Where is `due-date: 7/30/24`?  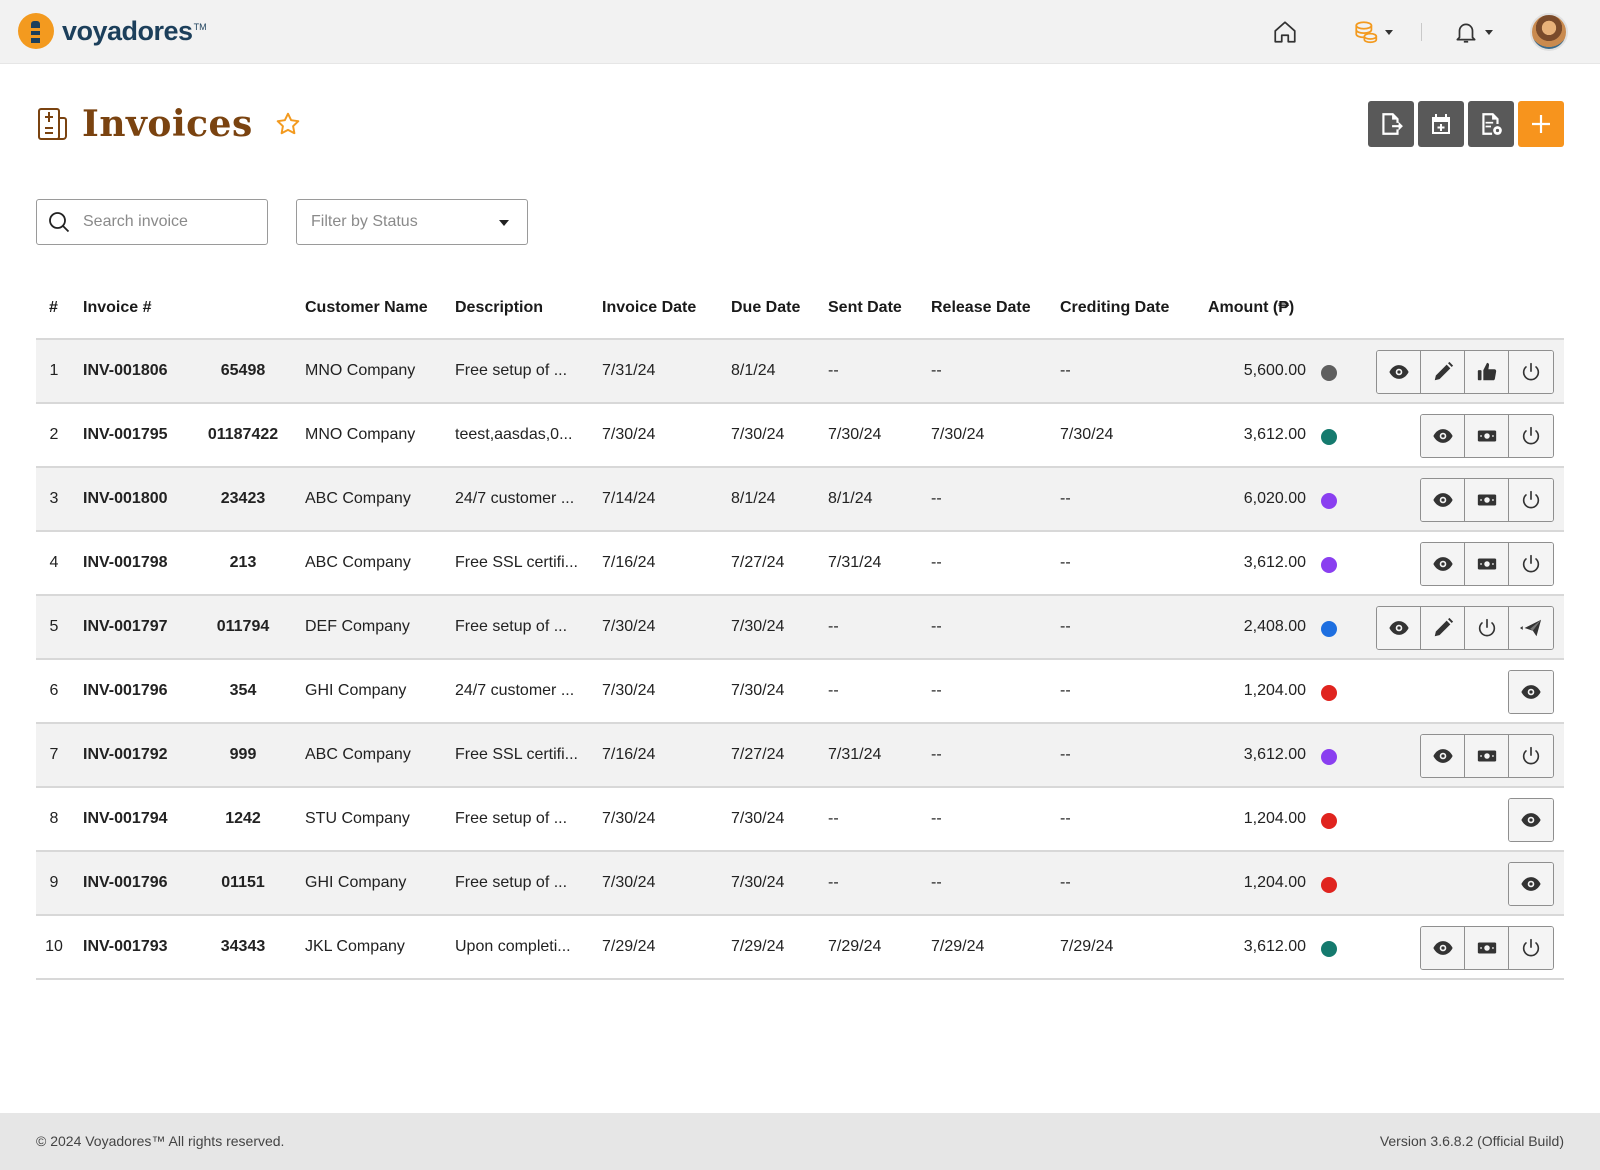
due-date: 7/30/24 is located at coordinates (758, 626).